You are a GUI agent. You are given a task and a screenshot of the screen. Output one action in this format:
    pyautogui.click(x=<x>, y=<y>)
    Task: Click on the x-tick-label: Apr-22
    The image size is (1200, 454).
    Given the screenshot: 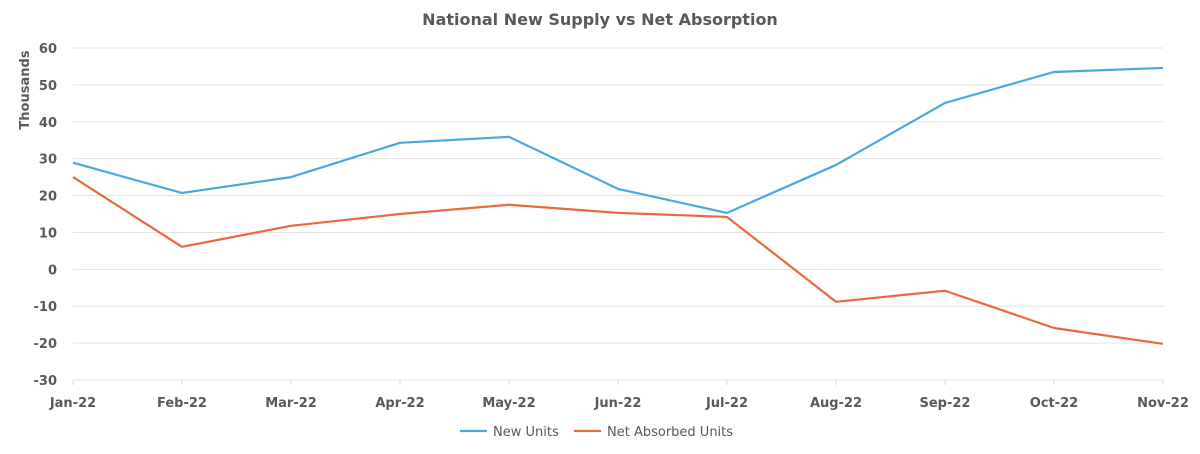 What is the action you would take?
    pyautogui.click(x=399, y=403)
    